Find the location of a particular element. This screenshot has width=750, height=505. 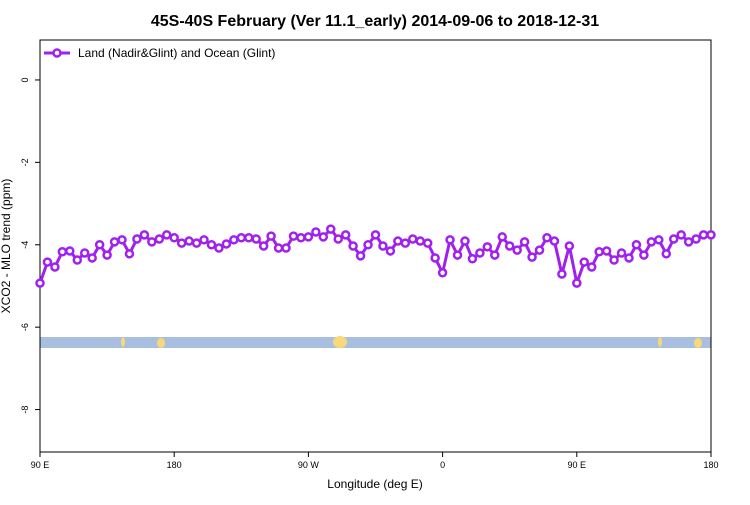

land-strip is located at coordinates (375, 342).